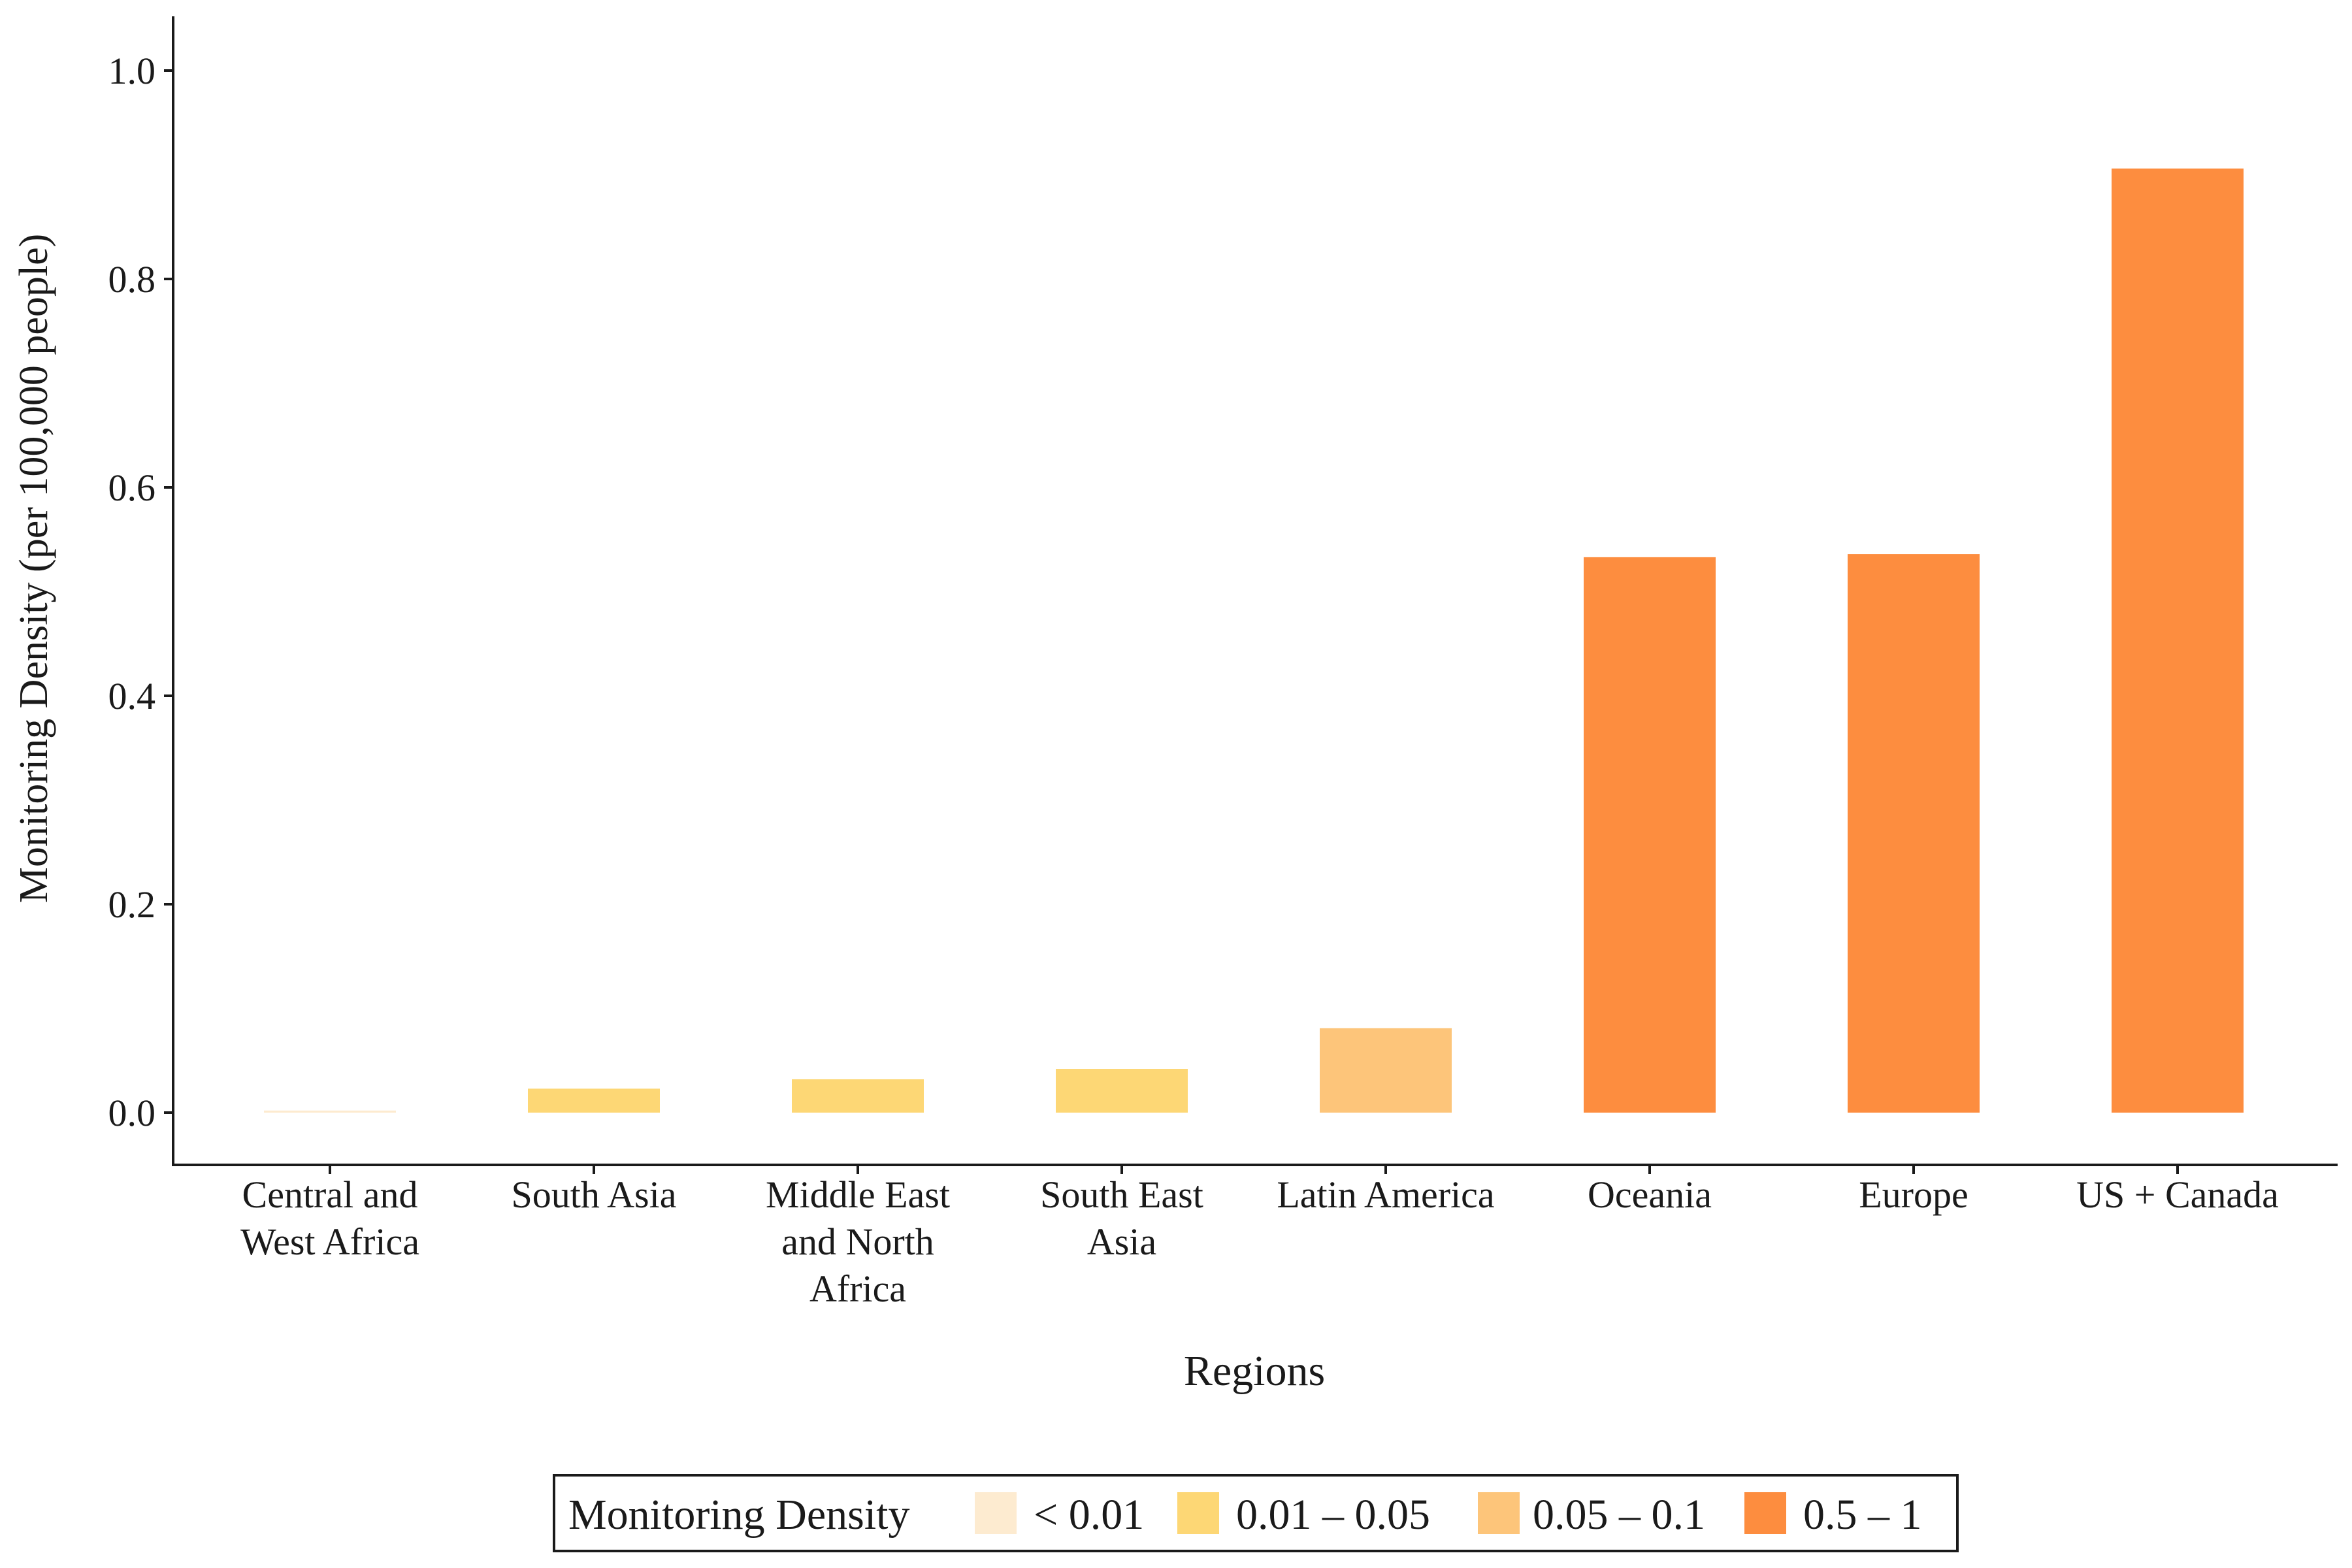 This screenshot has height=1568, width=2352. I want to click on legend-label: < 0.01, so click(1089, 1515).